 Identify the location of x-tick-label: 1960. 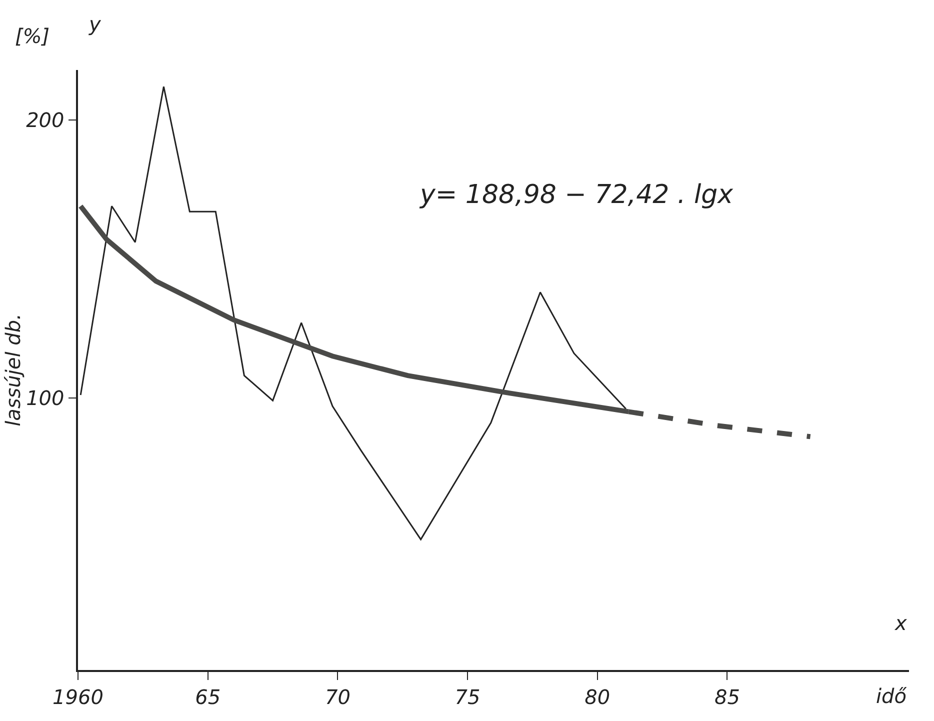
(78, 696).